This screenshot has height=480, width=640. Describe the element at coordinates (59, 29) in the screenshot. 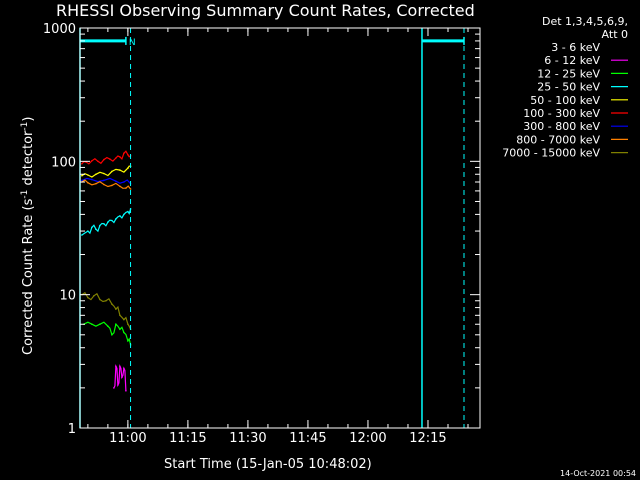

I see `y-tick-label-3: 1000` at that location.